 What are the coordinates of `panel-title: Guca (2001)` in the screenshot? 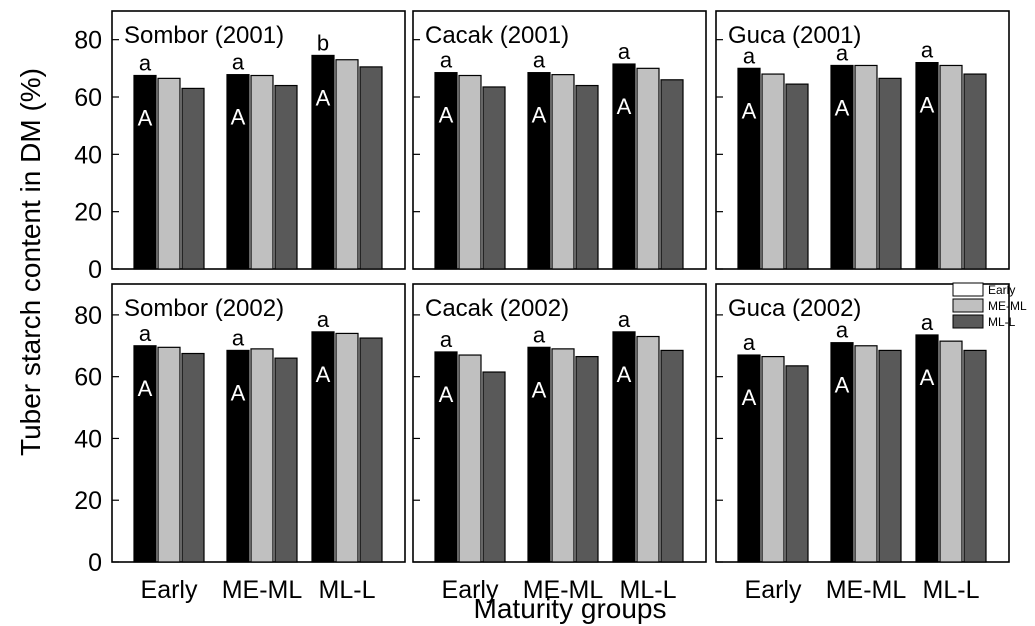 It's located at (794, 35).